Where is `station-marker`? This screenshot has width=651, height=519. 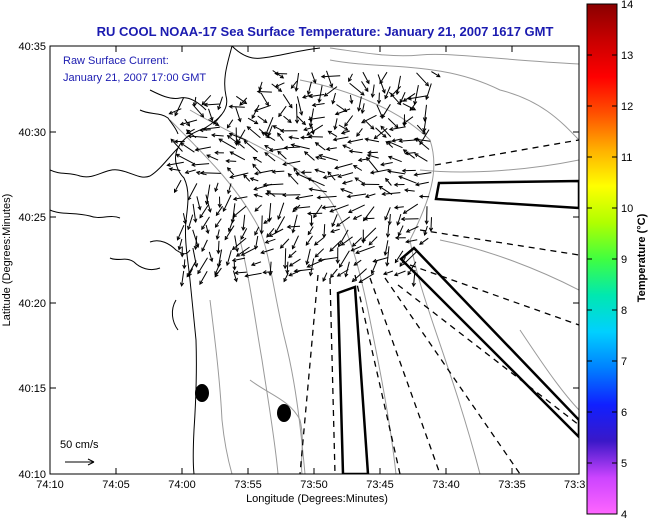 station-marker is located at coordinates (202, 393).